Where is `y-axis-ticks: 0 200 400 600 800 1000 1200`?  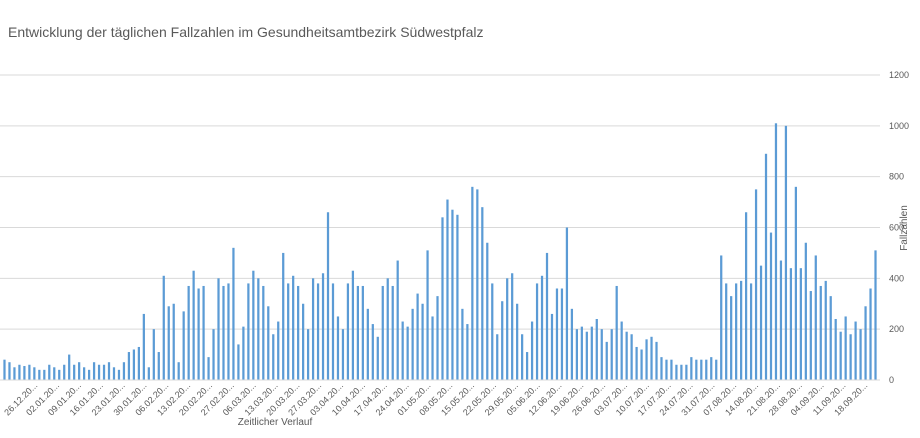 y-axis-ticks: 0 200 400 600 800 1000 1200 is located at coordinates (899, 227).